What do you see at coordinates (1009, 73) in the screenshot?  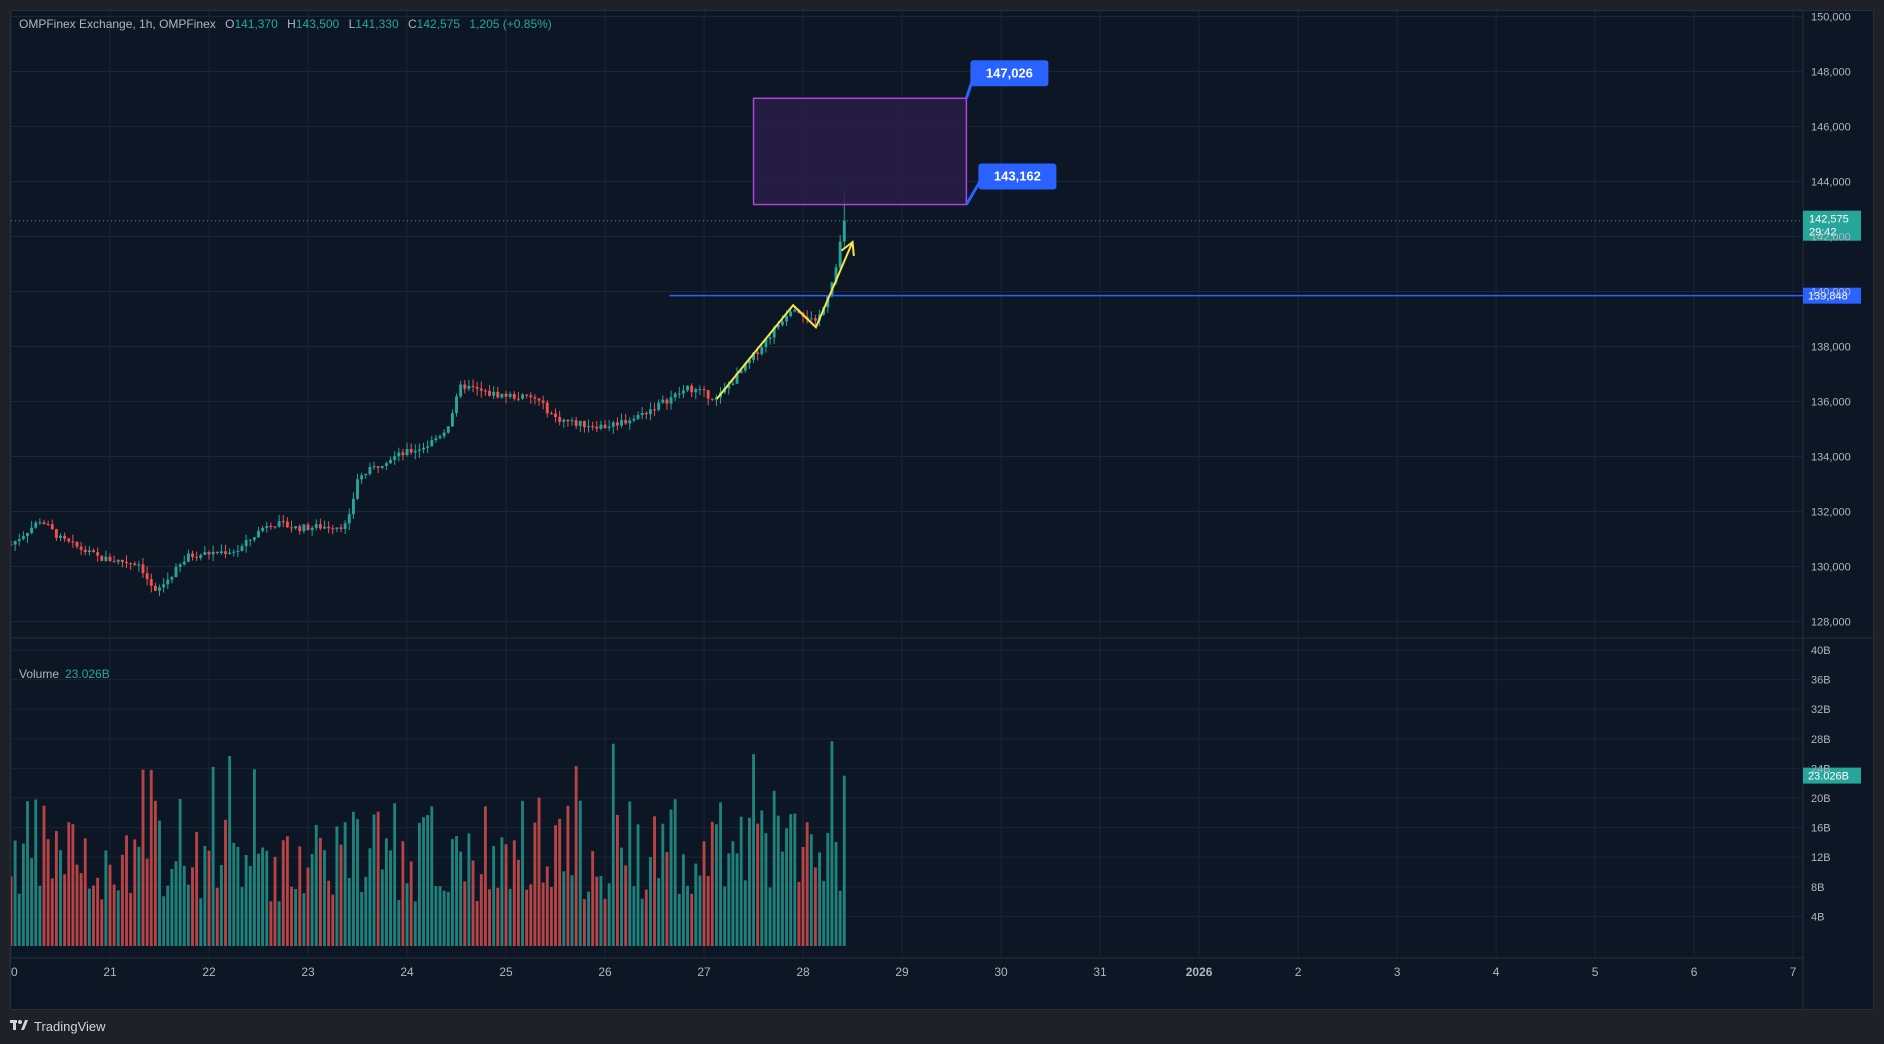 I see `zone-top-label-box` at bounding box center [1009, 73].